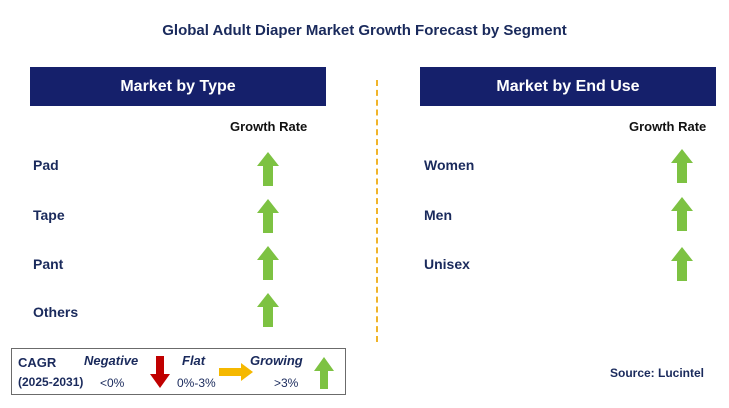 This screenshot has height=408, width=729. I want to click on legend-cagr-label: CAGR, so click(37, 362).